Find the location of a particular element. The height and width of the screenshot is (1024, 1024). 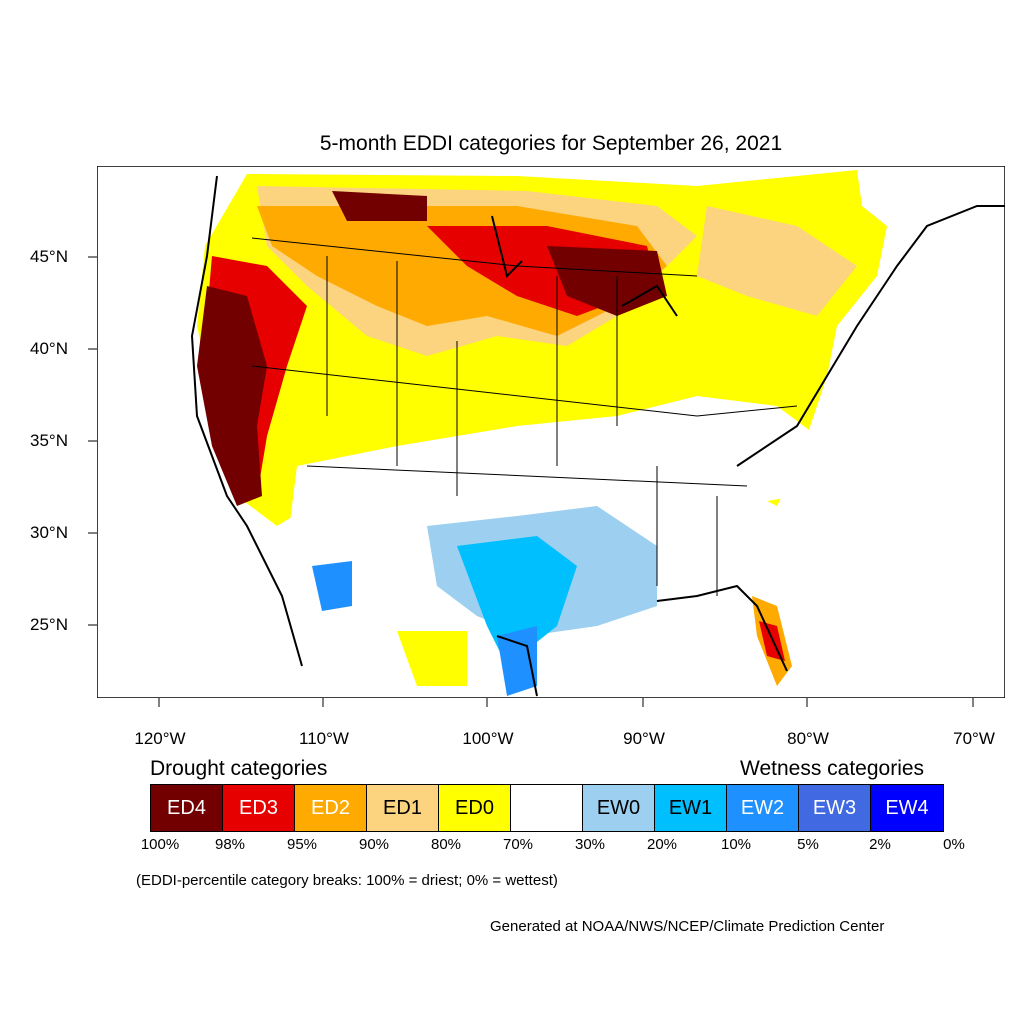

lat-ticks is located at coordinates (92, 441).